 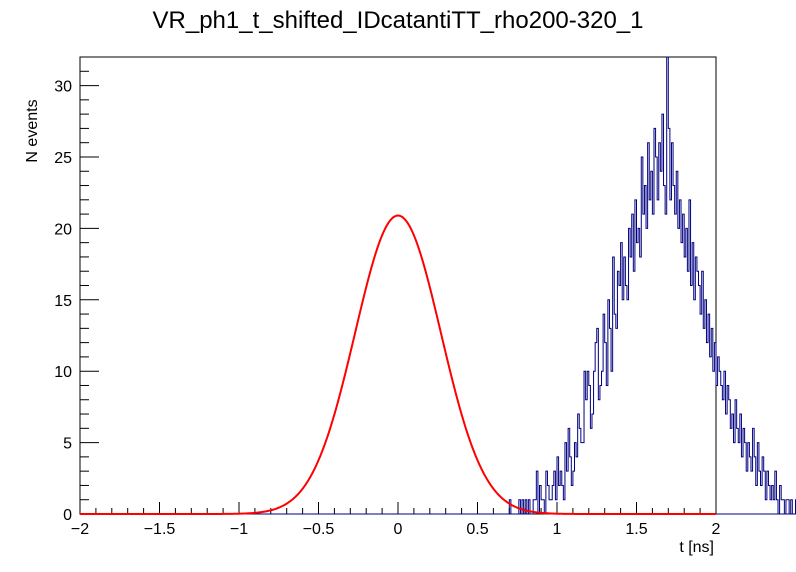 What do you see at coordinates (396, 520) in the screenshot?
I see `x-axis: −2 −1.5 −1 −0.5 0 0.5 1 1.5 2` at bounding box center [396, 520].